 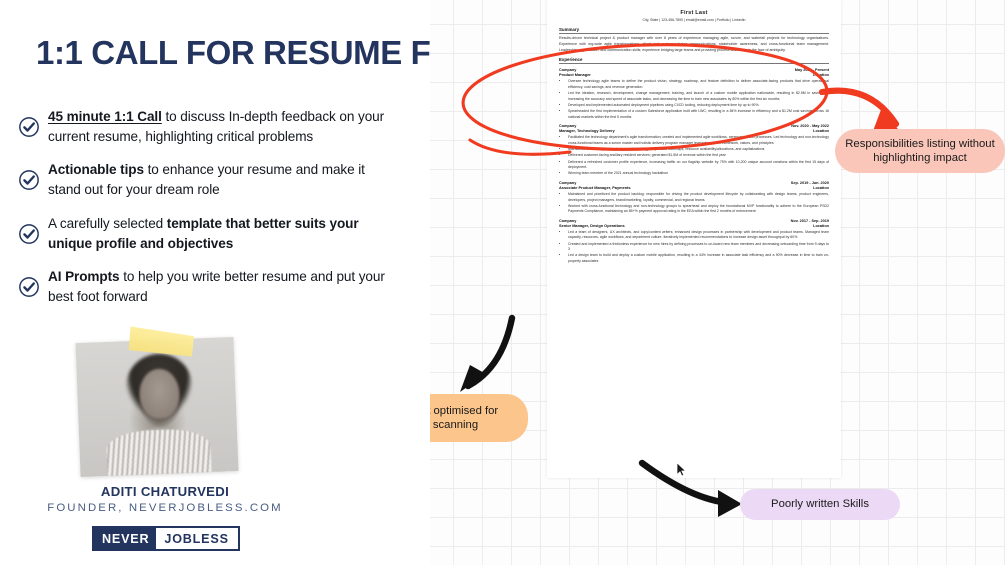 What do you see at coordinates (488, 353) in the screenshot?
I see `black-curved-arrow-down-left` at bounding box center [488, 353].